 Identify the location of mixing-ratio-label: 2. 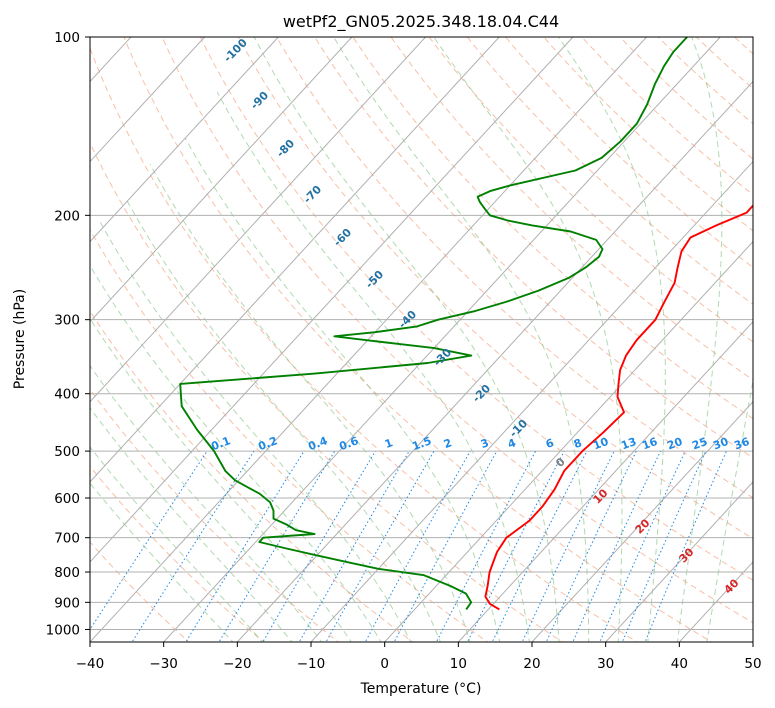
(448, 443).